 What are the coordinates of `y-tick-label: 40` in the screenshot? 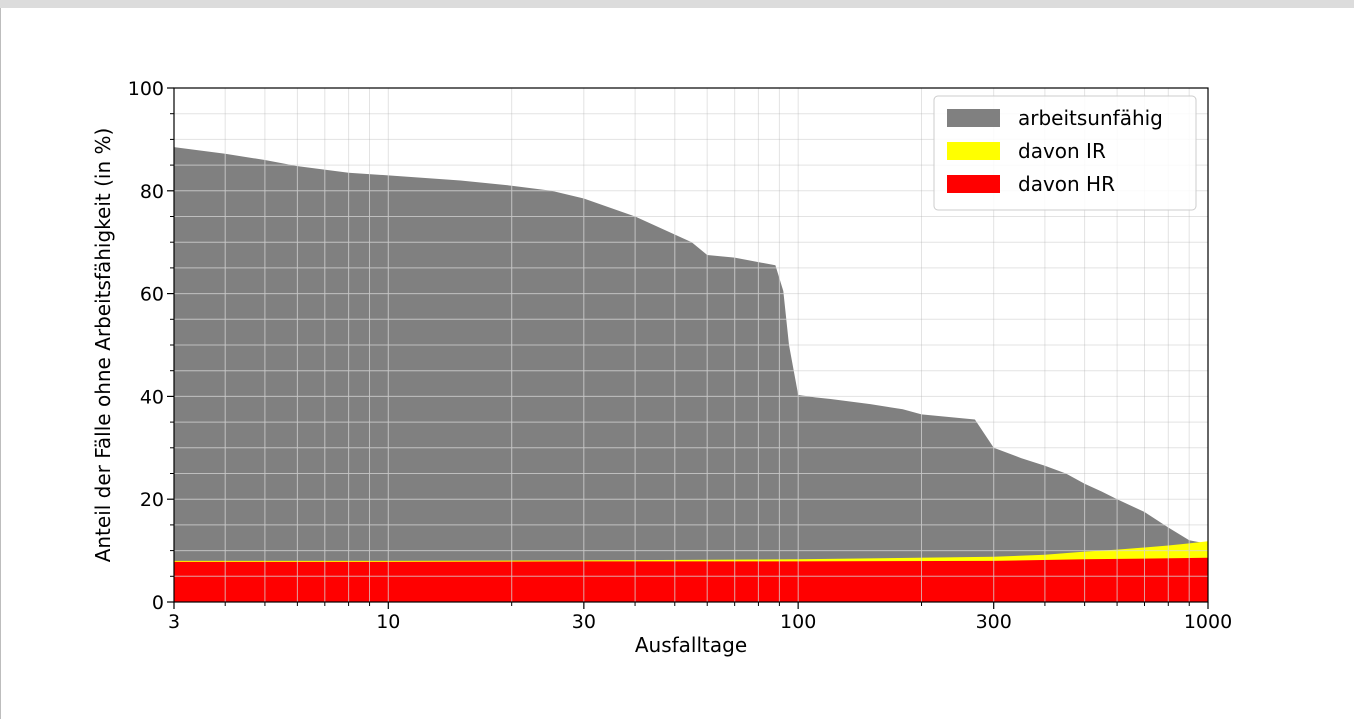 It's located at (152, 397).